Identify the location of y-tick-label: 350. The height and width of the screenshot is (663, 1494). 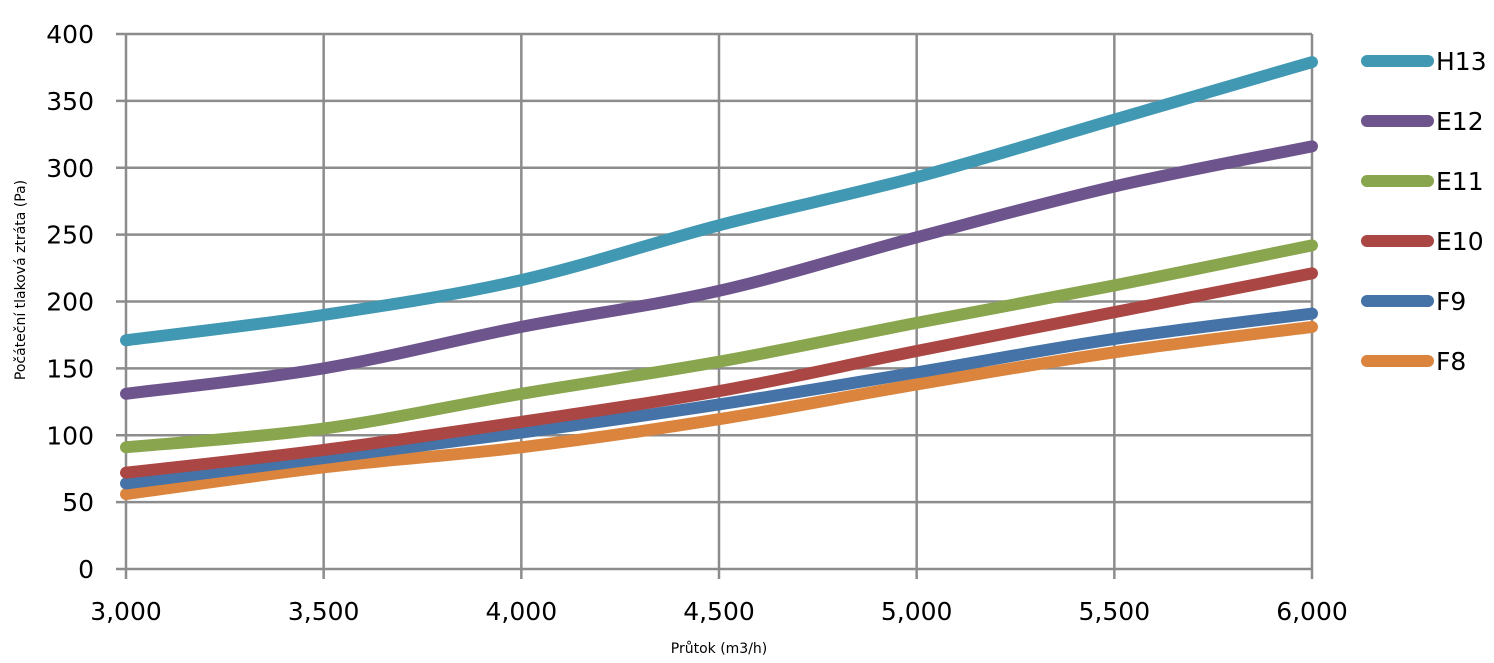
(70, 101).